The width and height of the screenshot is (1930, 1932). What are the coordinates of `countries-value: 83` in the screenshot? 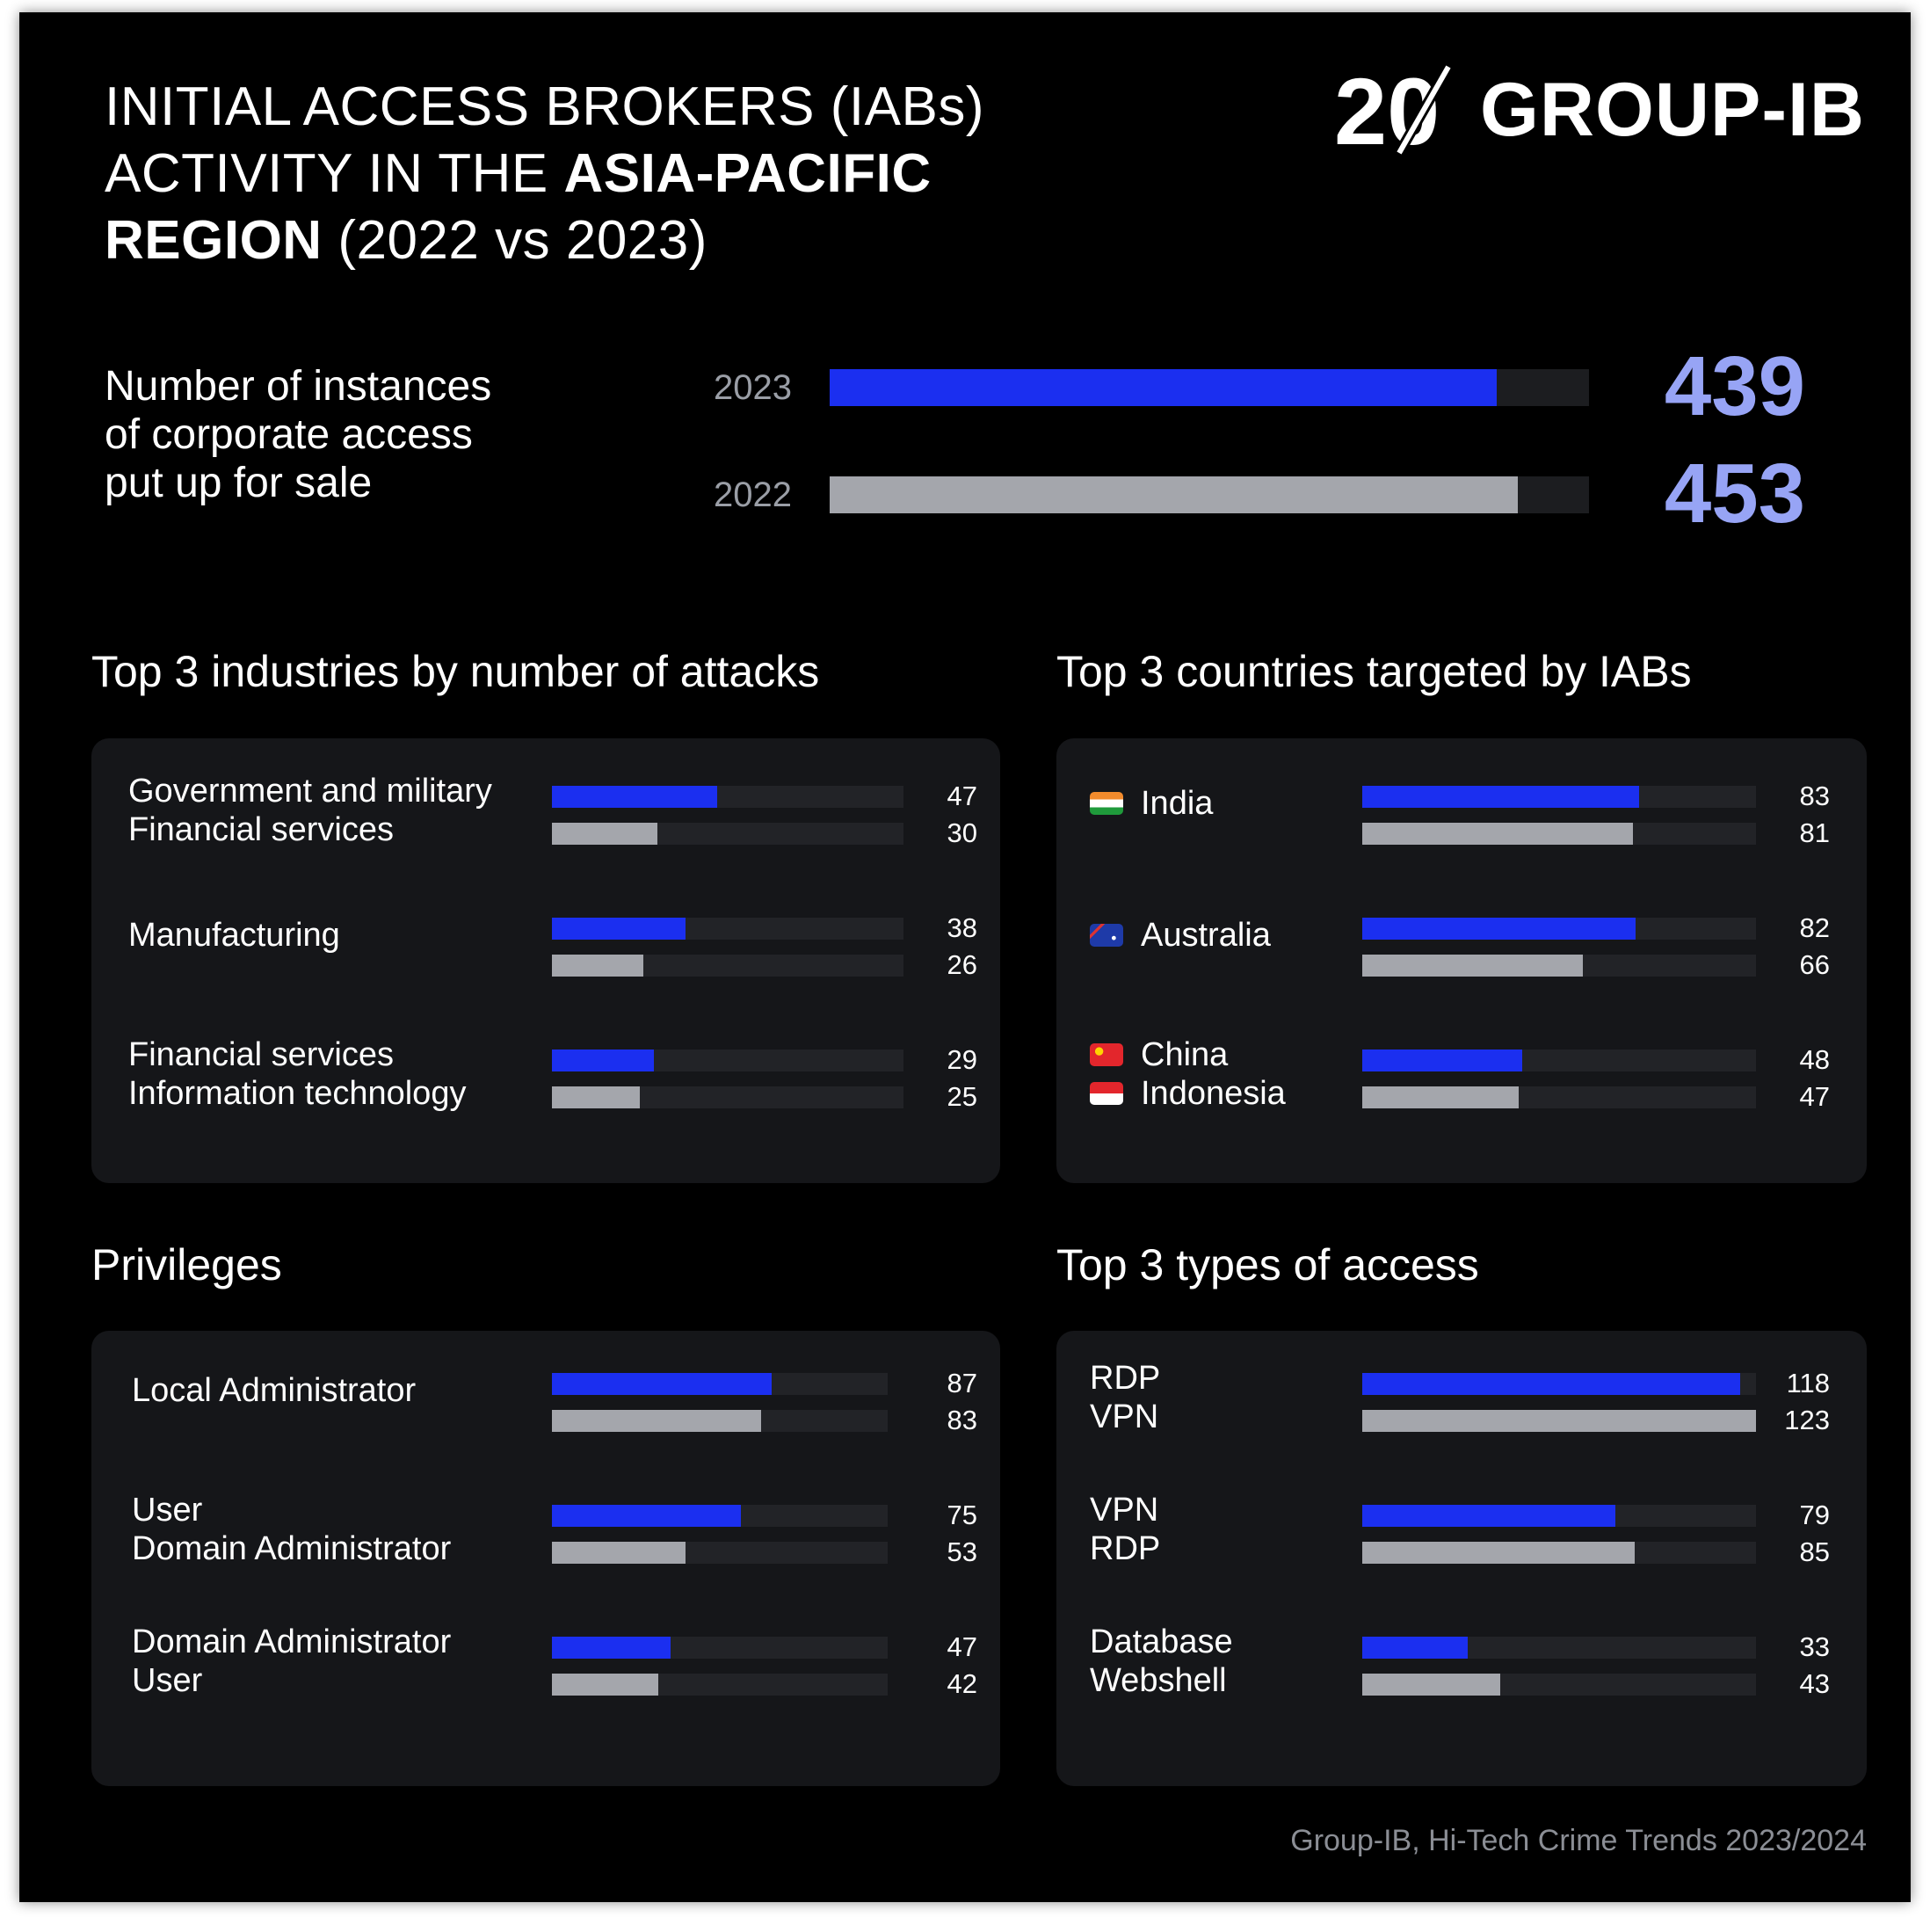 It's located at (1814, 796).